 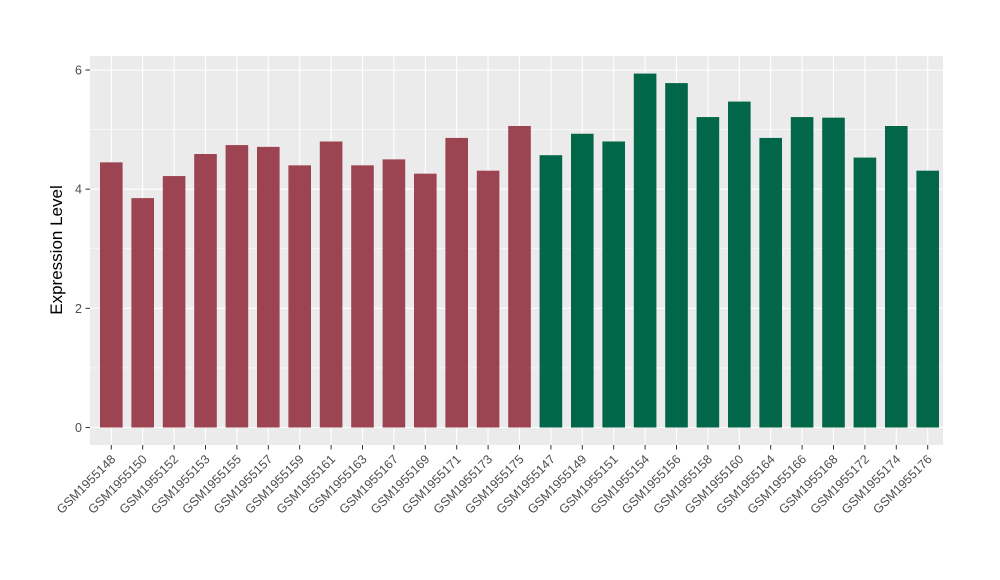 What do you see at coordinates (78, 309) in the screenshot?
I see `y-tick-label: 2` at bounding box center [78, 309].